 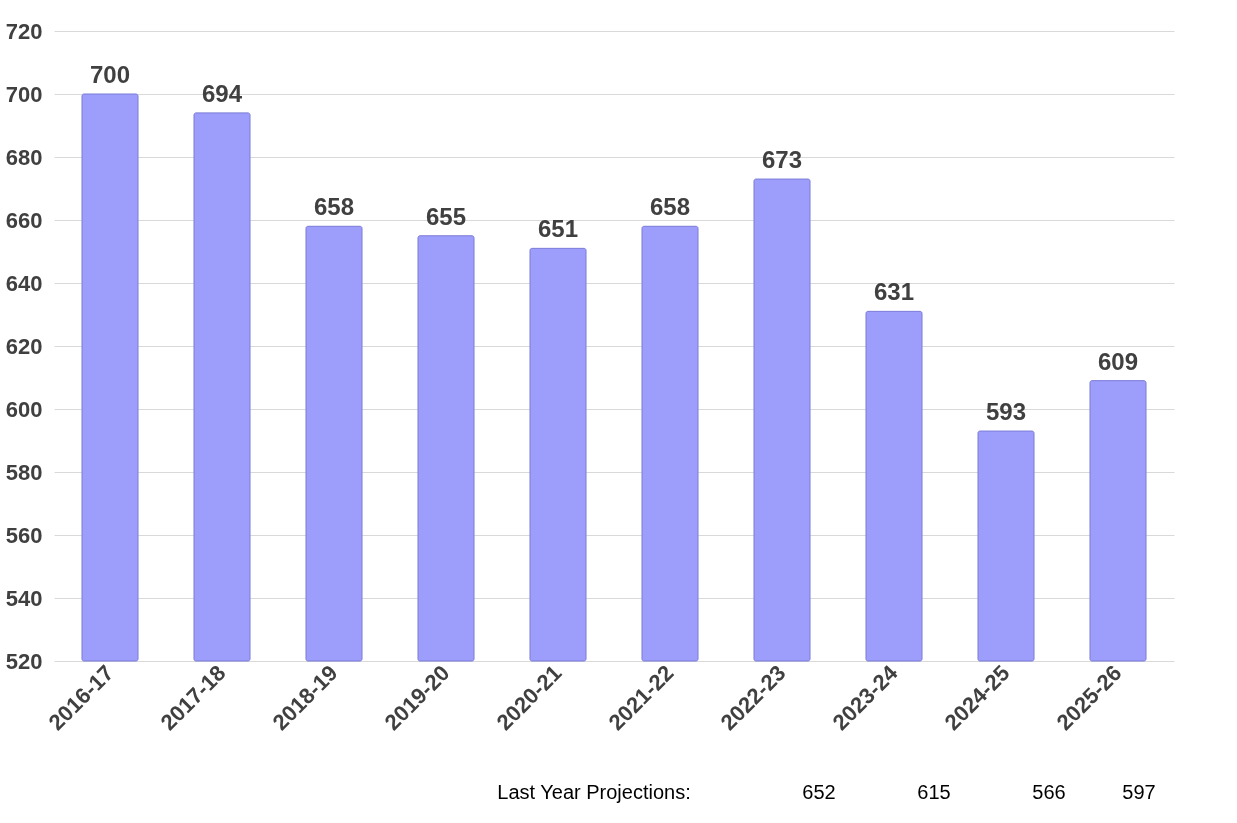 I want to click on data-label: 700, so click(x=110, y=74).